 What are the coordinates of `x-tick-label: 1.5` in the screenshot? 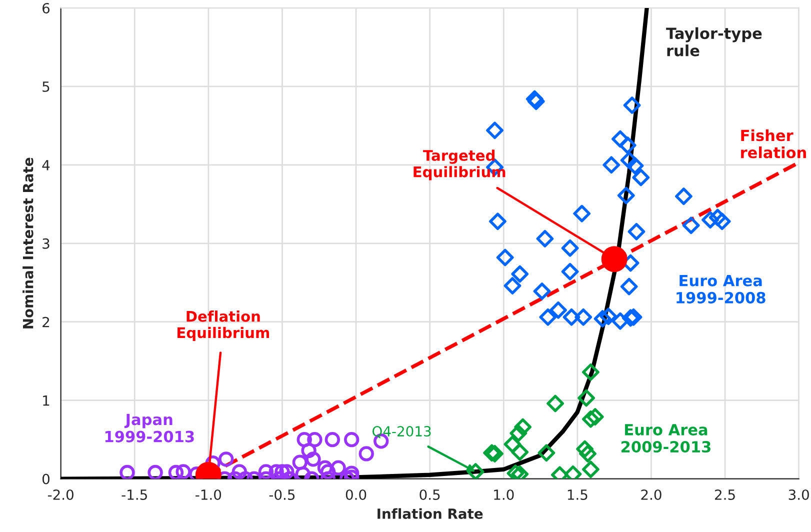 It's located at (578, 495).